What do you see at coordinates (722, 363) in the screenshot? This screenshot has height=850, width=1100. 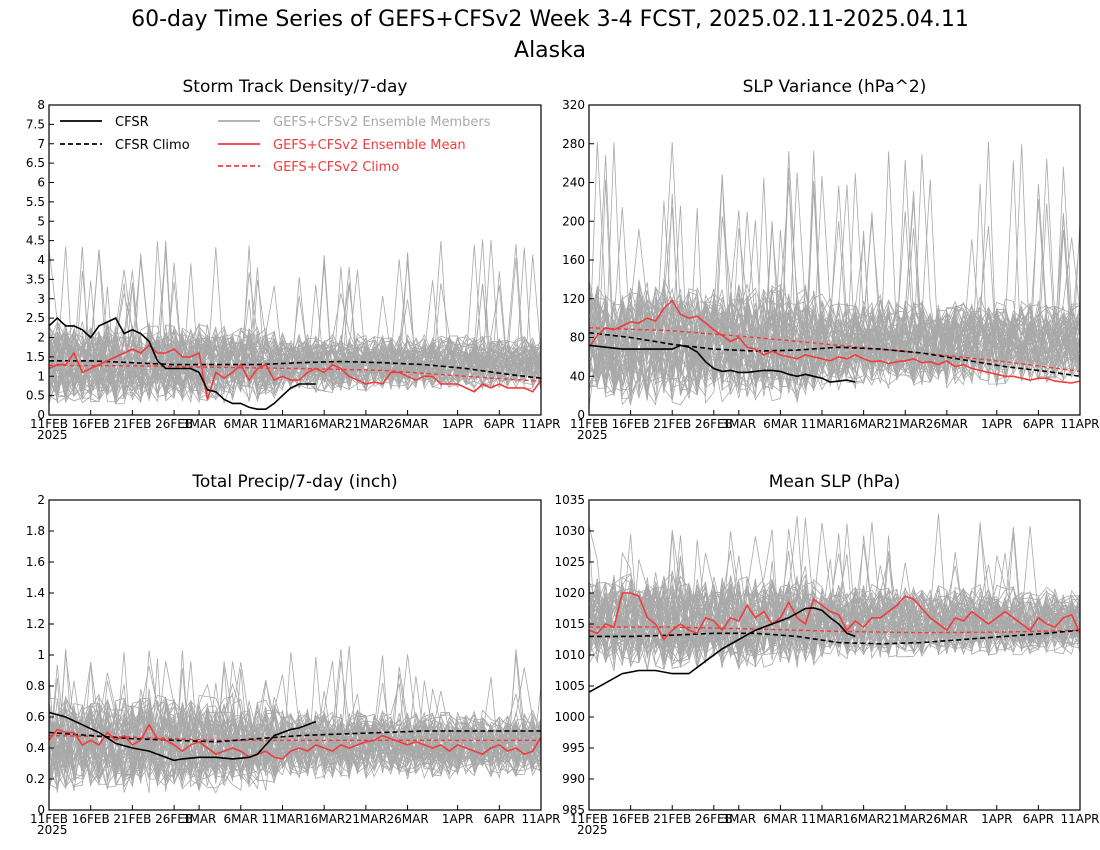 I see `cfsr-line` at bounding box center [722, 363].